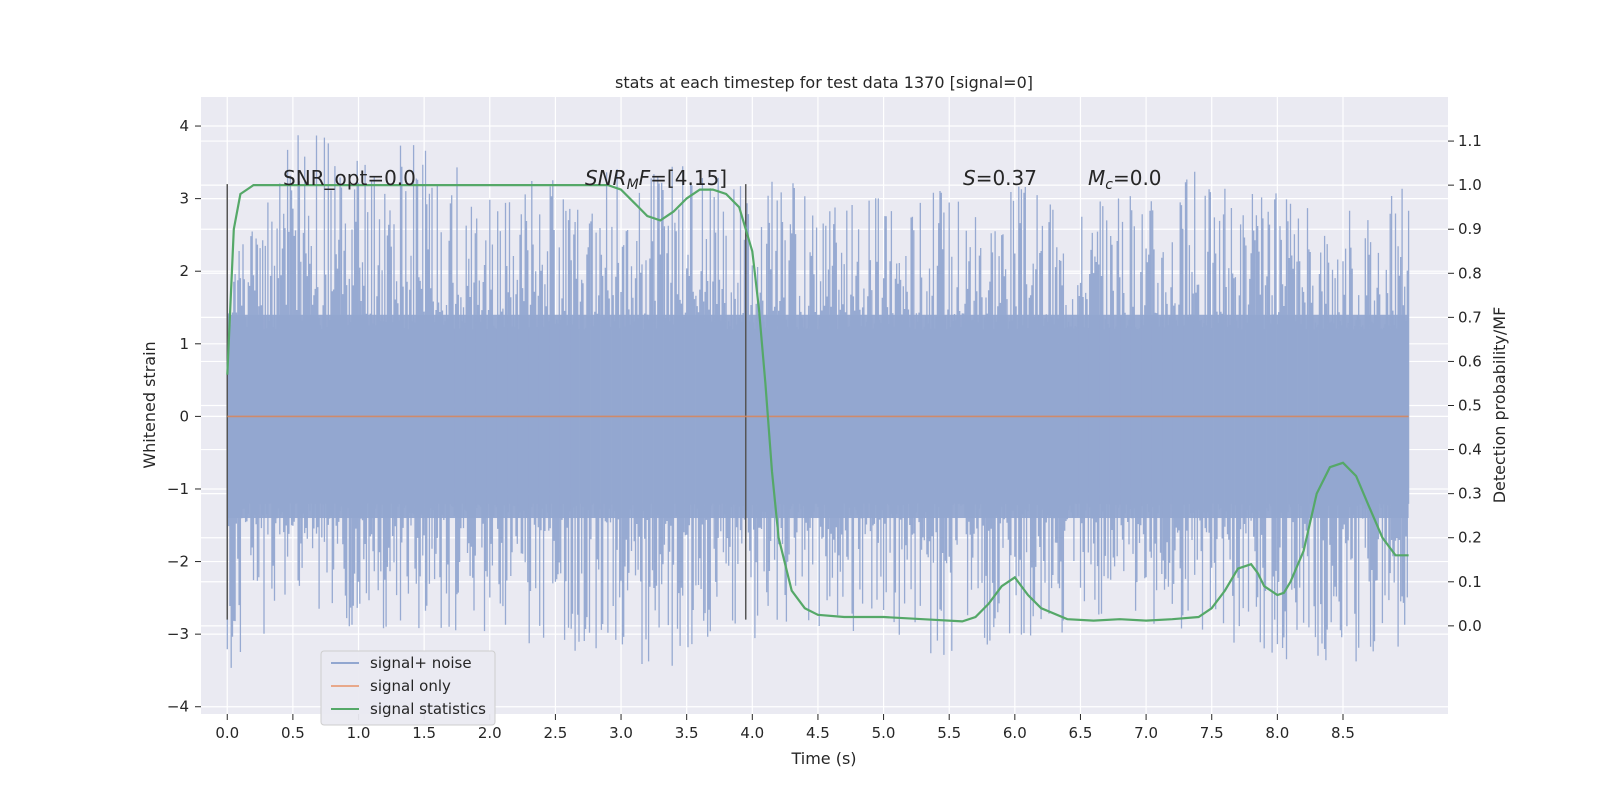  I want to click on x-tick-label: 1.5, so click(424, 733).